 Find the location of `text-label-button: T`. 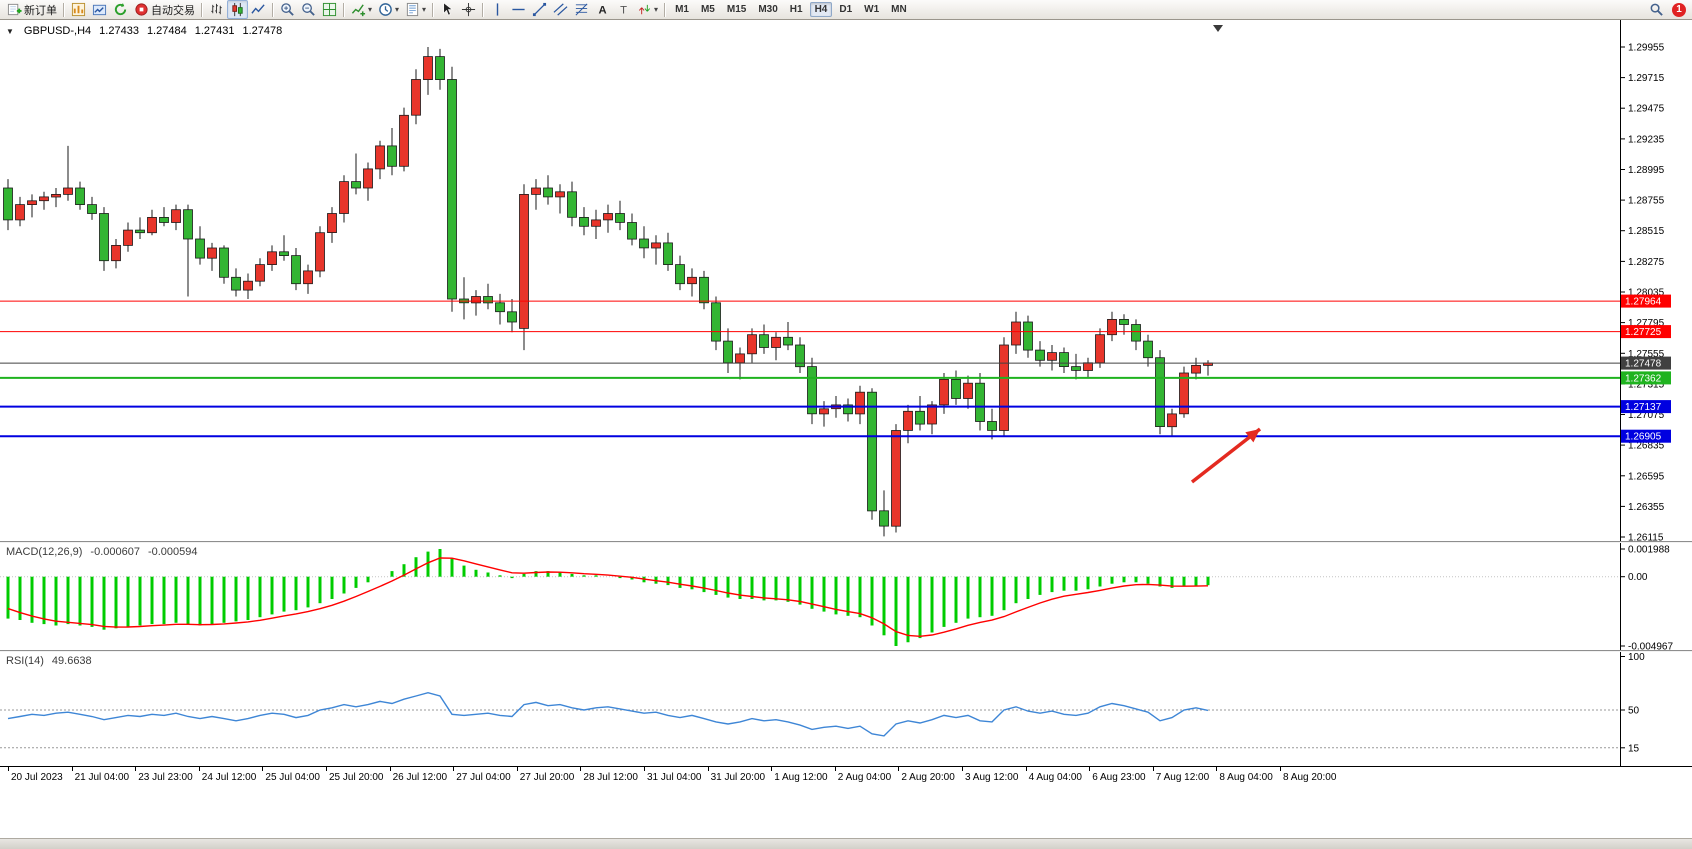

text-label-button: T is located at coordinates (623, 9).